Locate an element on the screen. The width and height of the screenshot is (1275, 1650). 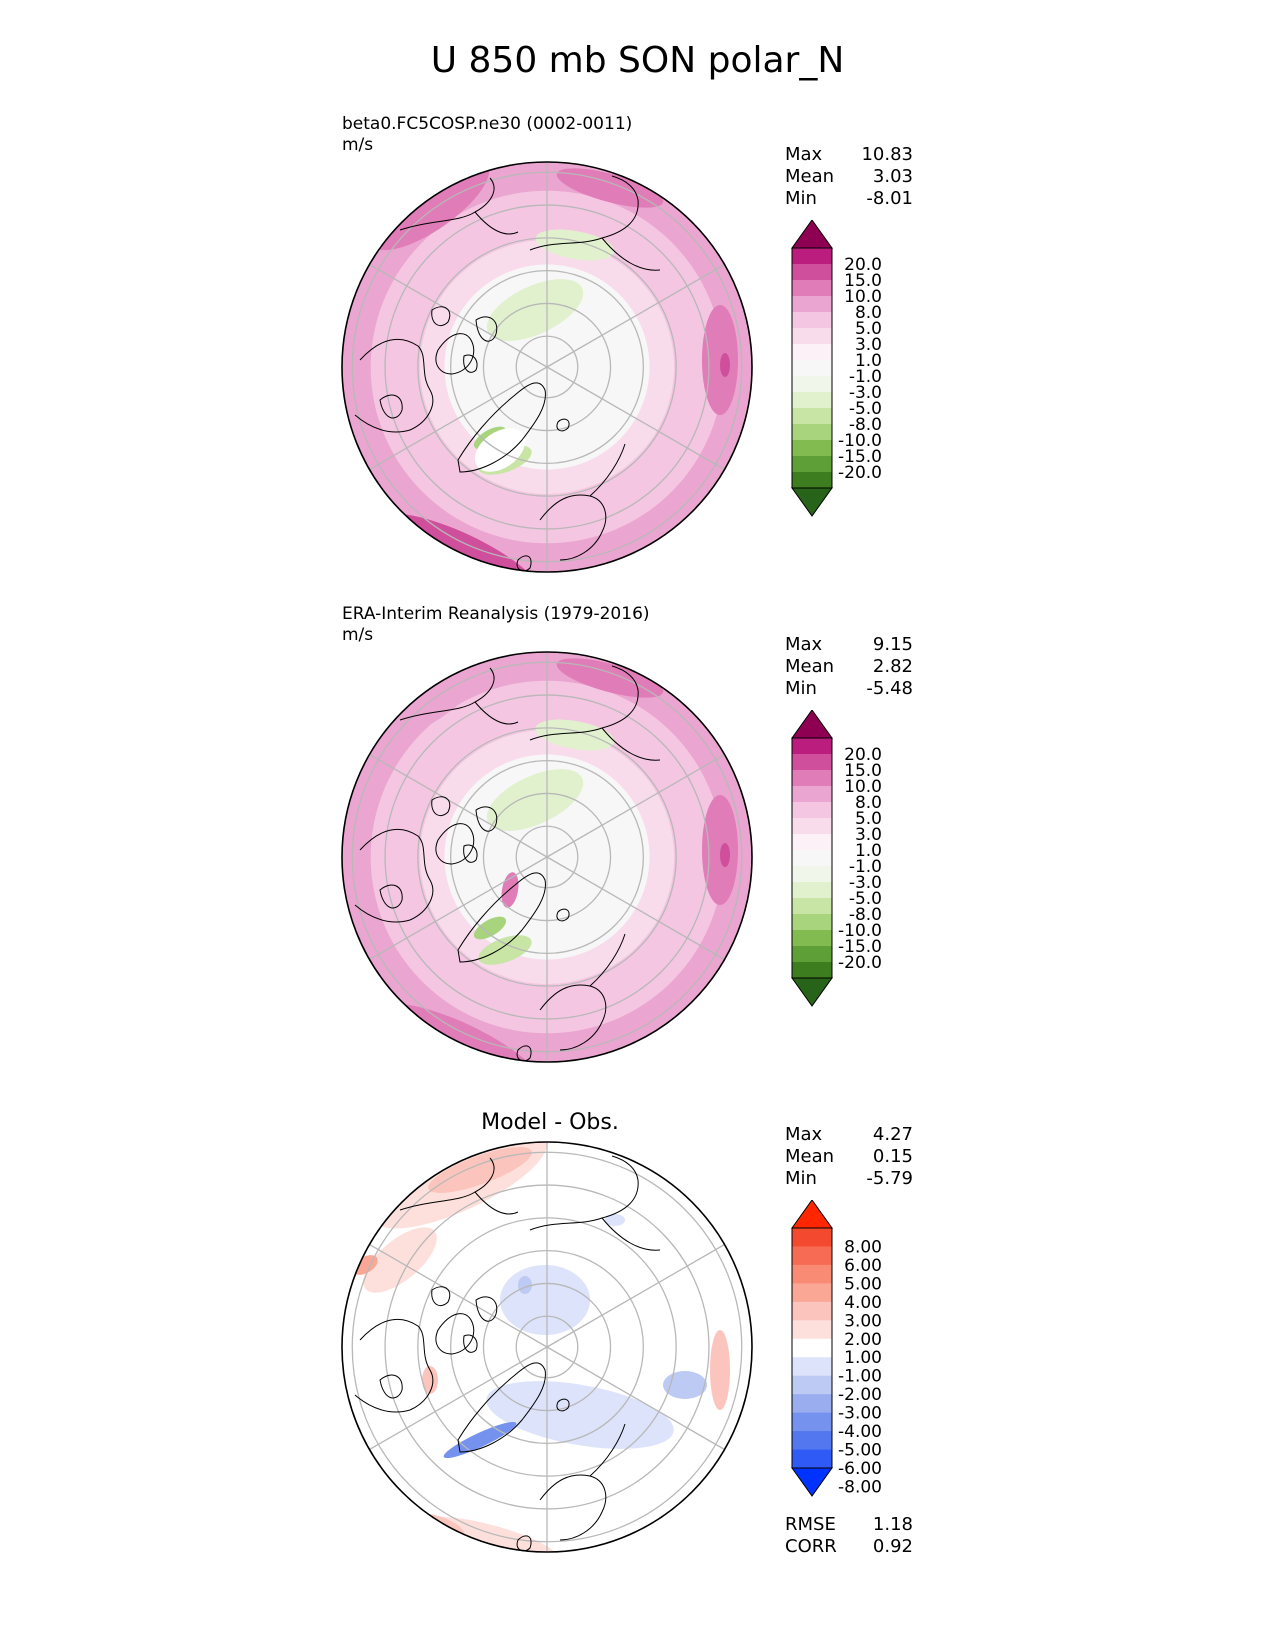
colorbar-tick-label: -1.0 is located at coordinates (865, 867).